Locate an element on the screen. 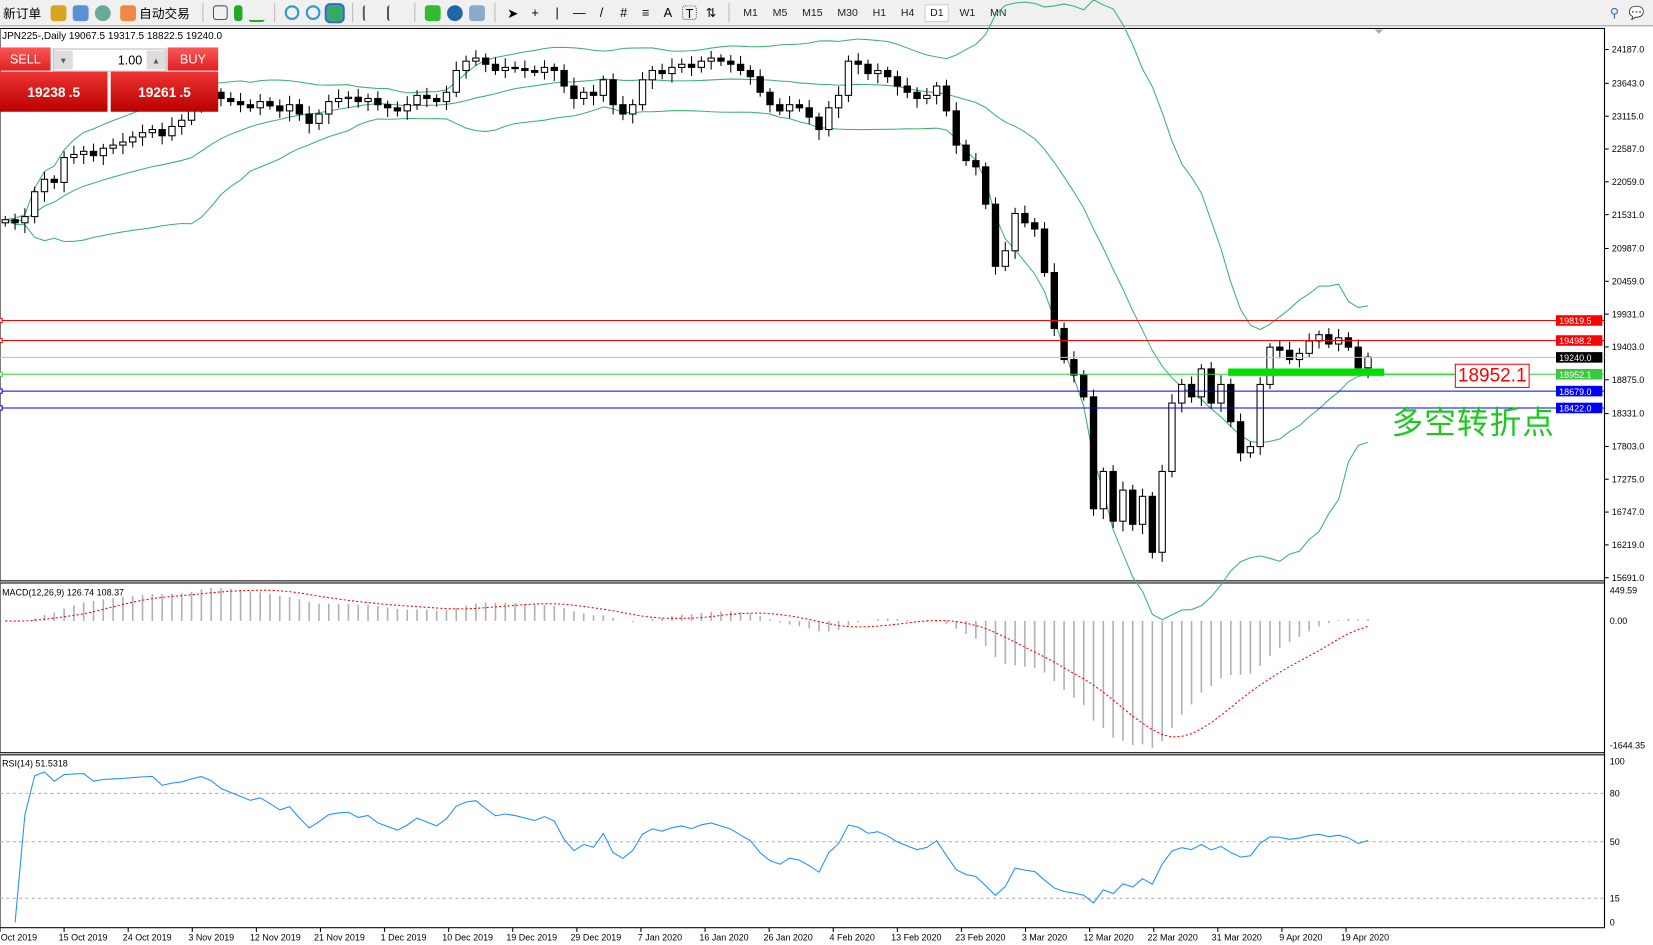 Image resolution: width=1653 pixels, height=945 pixels. timeframe-h1: H1 is located at coordinates (879, 12).